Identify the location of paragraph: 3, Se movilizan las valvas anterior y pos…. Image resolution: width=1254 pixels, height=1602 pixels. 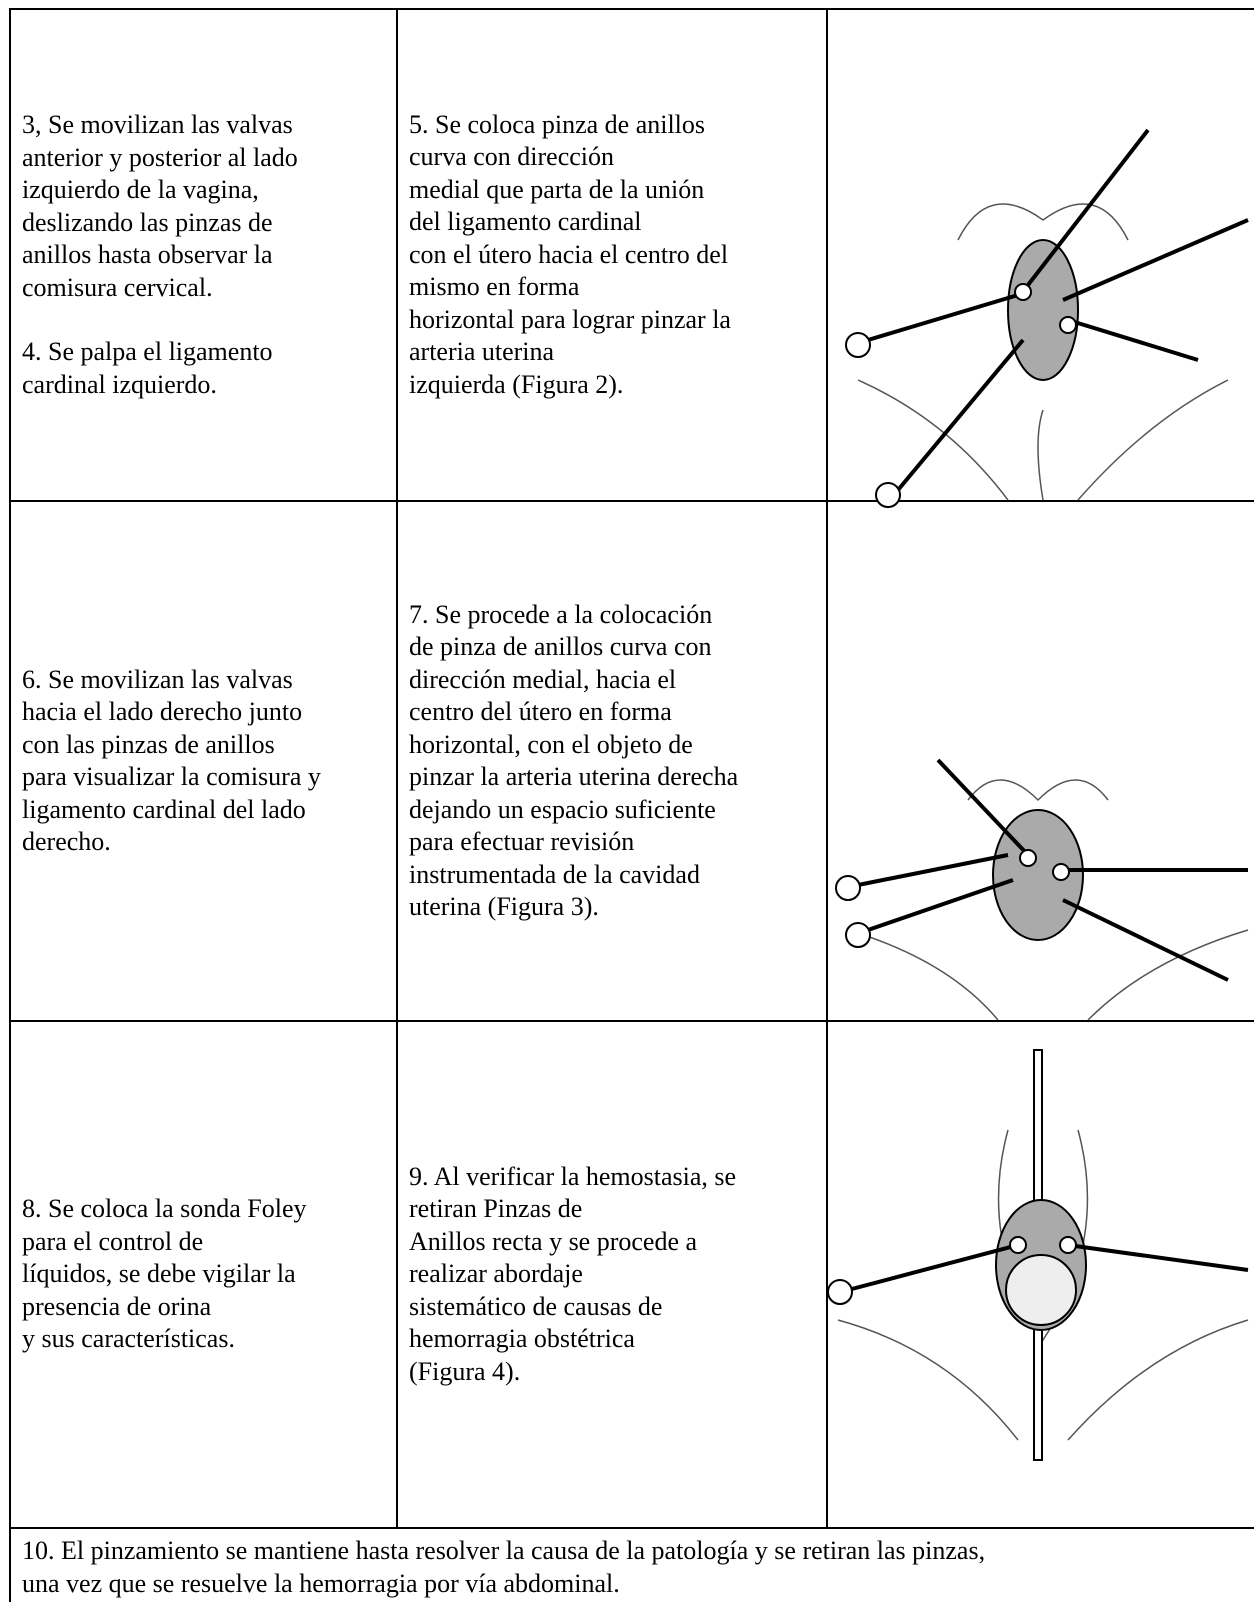
(209, 206).